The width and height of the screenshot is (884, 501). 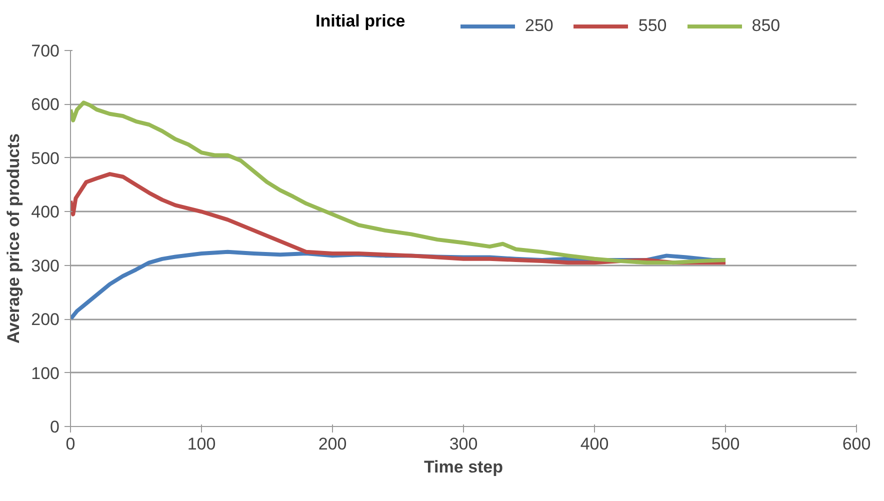 I want to click on y-tick-label: 200, so click(x=45, y=320).